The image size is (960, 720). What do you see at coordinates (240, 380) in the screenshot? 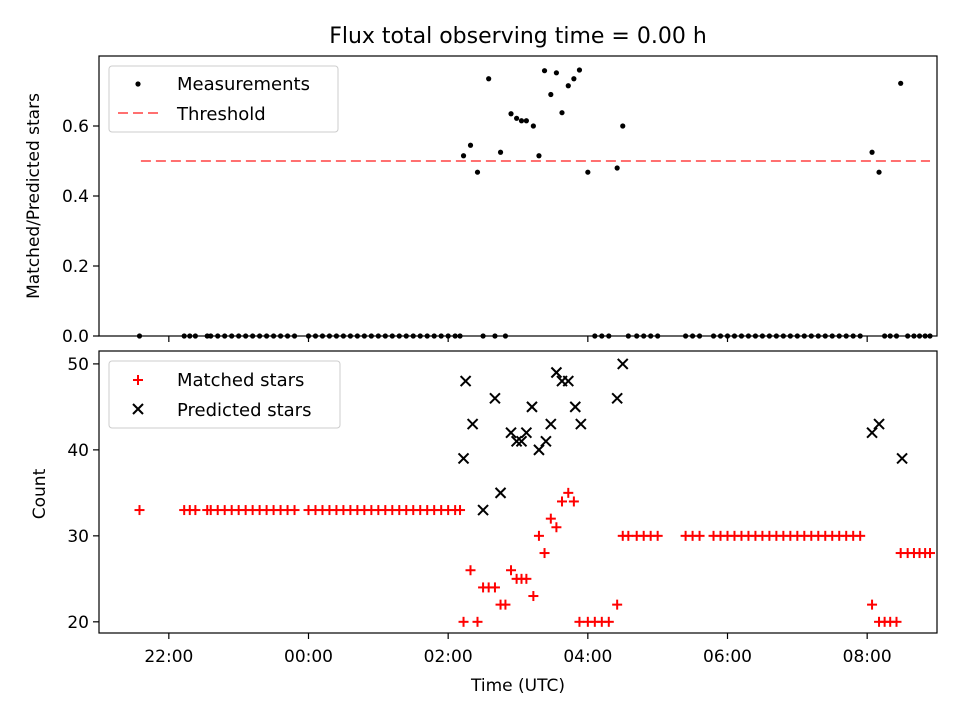
I see `legend-matched-label: Matched stars` at bounding box center [240, 380].